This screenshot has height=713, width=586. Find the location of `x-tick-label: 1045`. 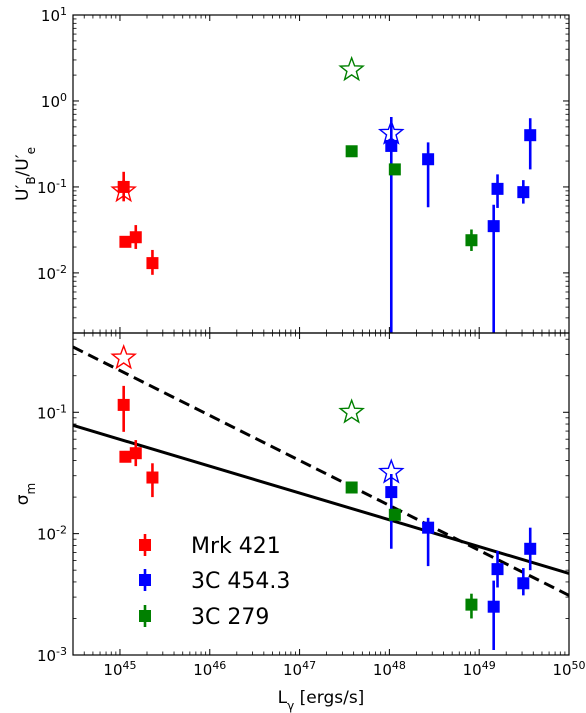

x-tick-label: 1045 is located at coordinates (119, 669).